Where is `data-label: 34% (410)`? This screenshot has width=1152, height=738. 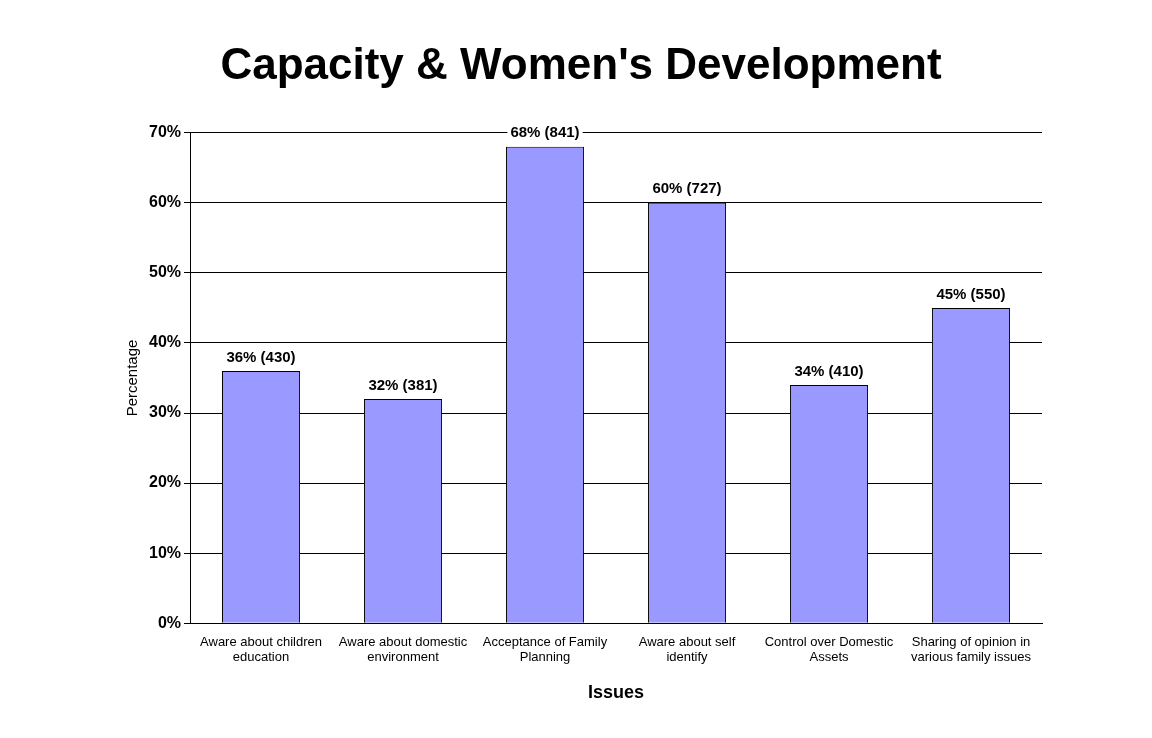 data-label: 34% (410) is located at coordinates (829, 370).